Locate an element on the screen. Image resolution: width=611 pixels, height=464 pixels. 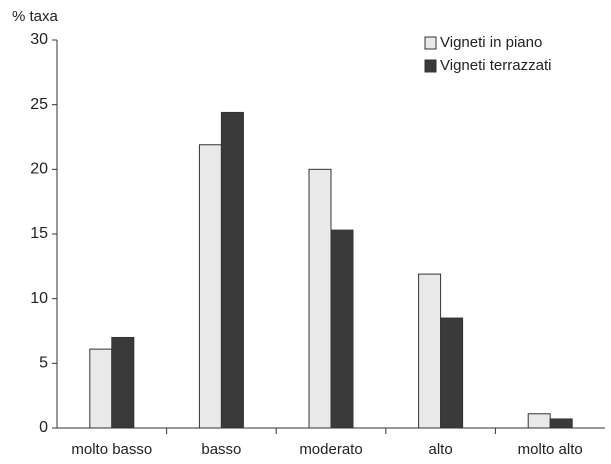
legend-label: Vigneti in piano is located at coordinates (491, 42).